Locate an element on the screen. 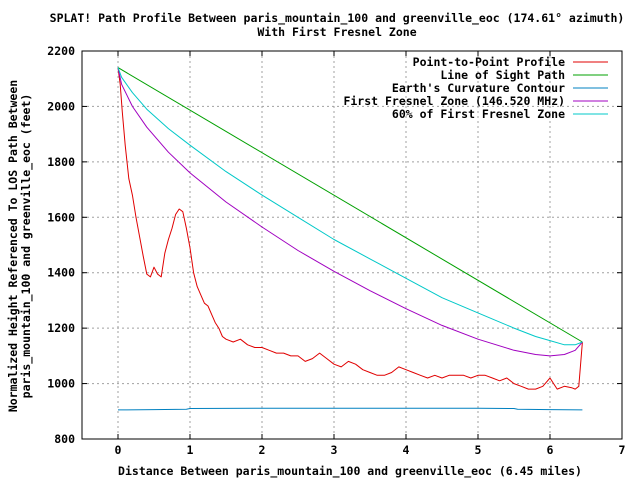 This screenshot has height=480, width=640. y-tick-label: 1200 is located at coordinates (61, 328).